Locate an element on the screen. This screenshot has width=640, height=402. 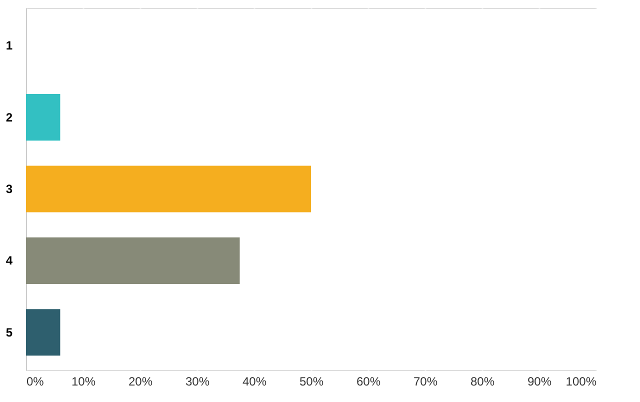
x-tick-label: 80% is located at coordinates (482, 381).